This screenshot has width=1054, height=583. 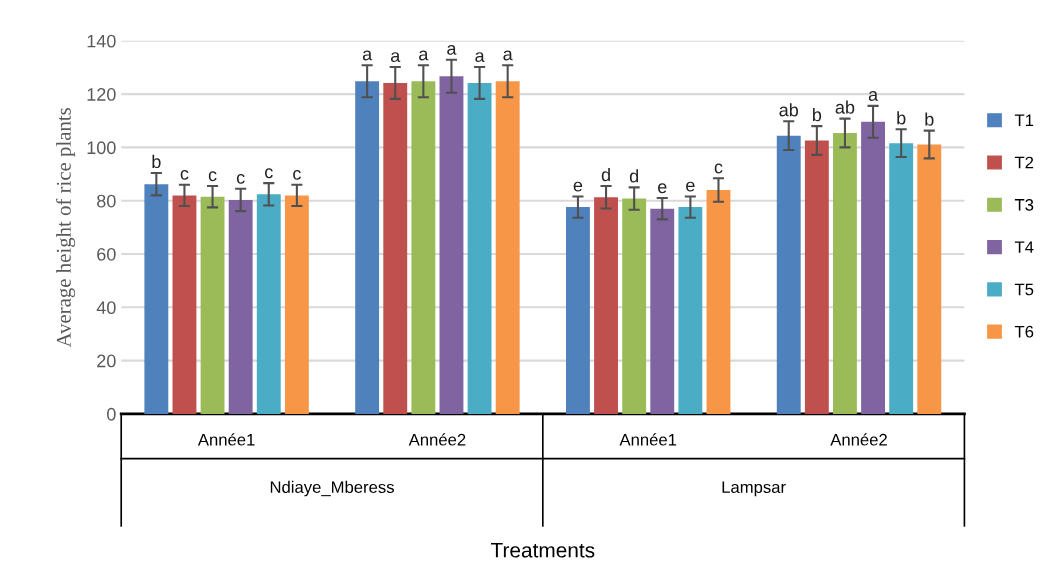 What do you see at coordinates (543, 550) in the screenshot?
I see `x-axis-title: Treatments` at bounding box center [543, 550].